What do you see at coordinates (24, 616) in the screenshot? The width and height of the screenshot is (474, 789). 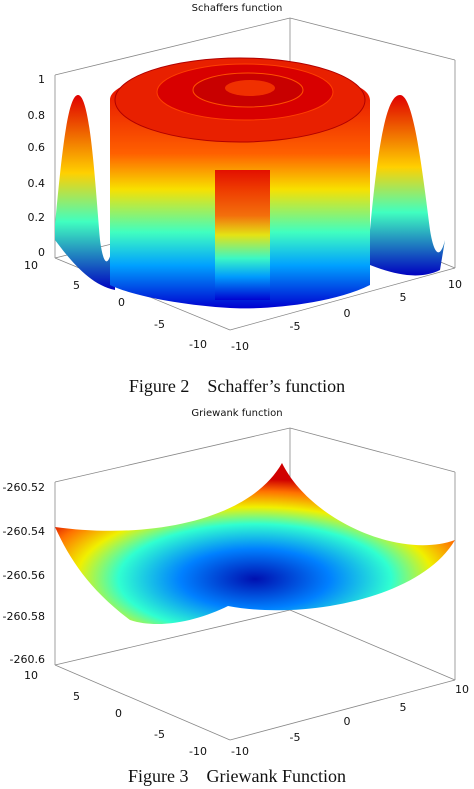 I see `z-tick-label: -260.58` at bounding box center [24, 616].